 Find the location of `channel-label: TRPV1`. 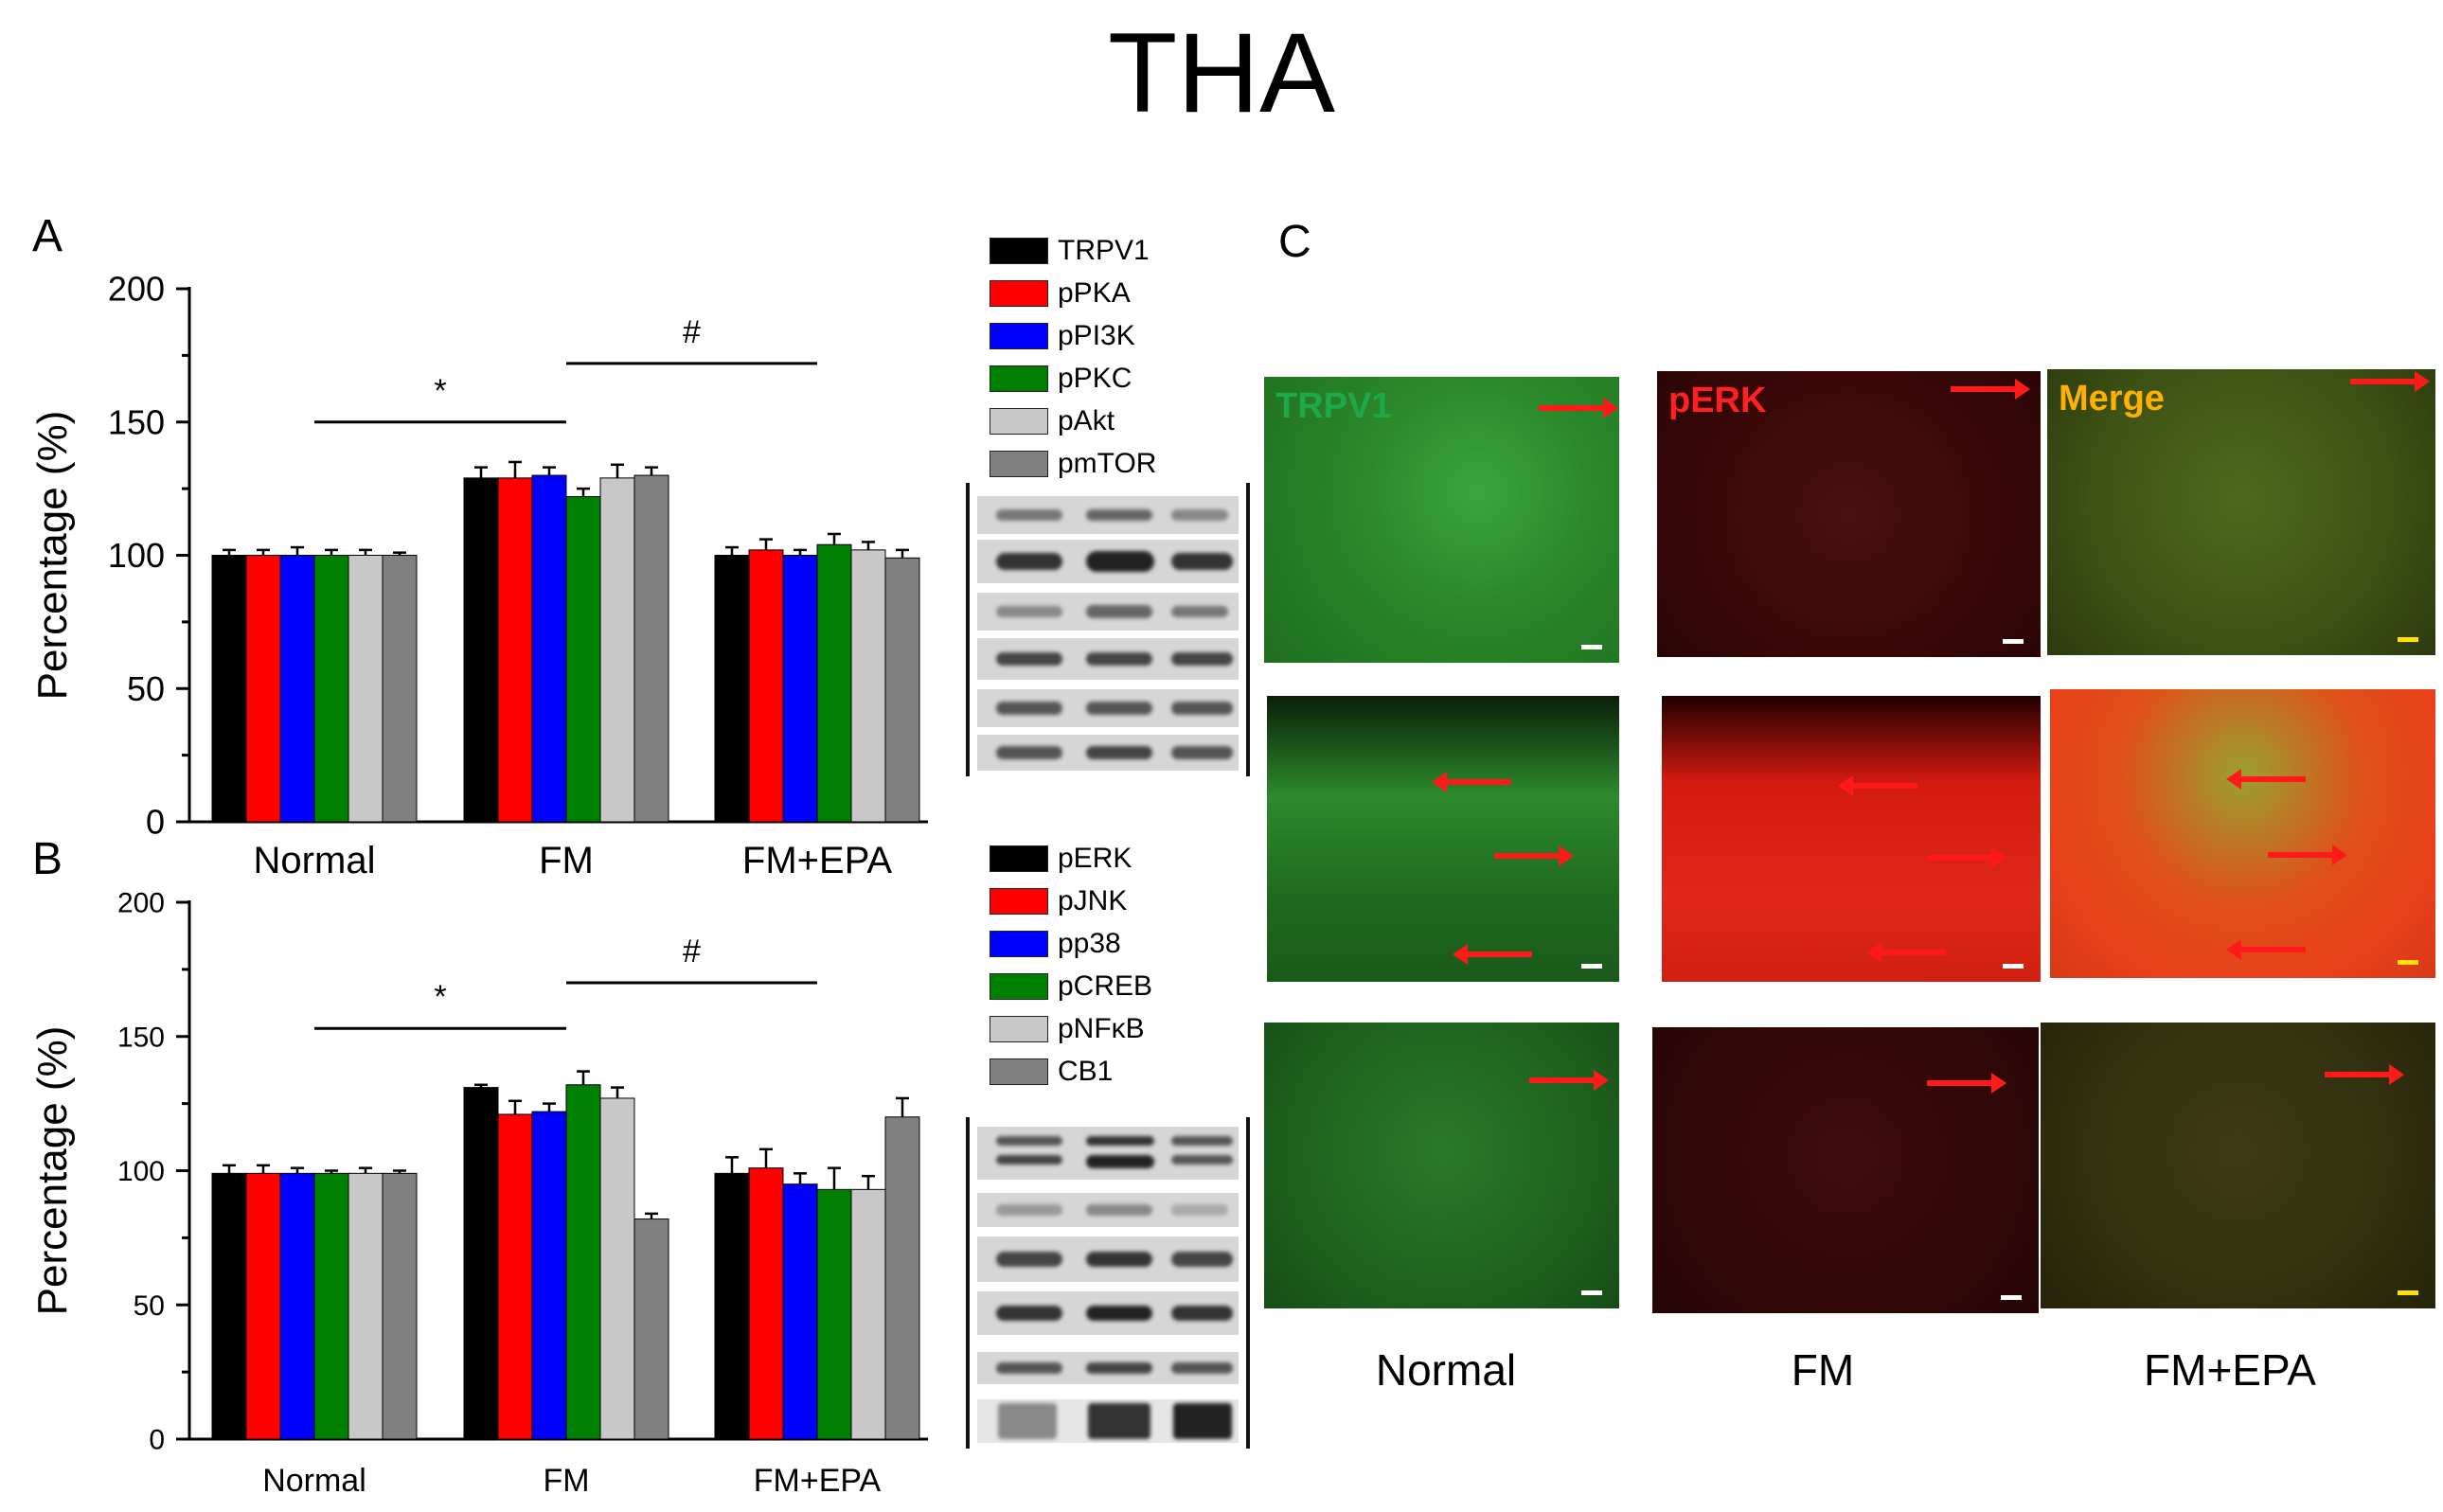

channel-label: TRPV1 is located at coordinates (1334, 406).